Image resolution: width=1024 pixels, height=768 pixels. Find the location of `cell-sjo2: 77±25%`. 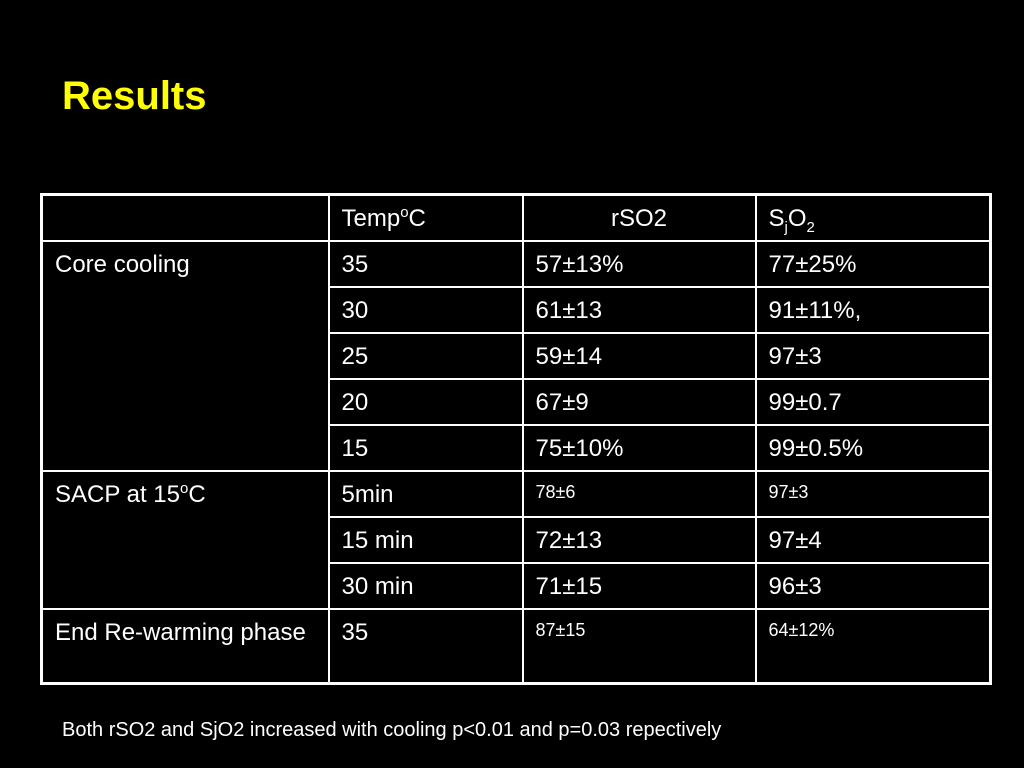

cell-sjo2: 77±25% is located at coordinates (873, 264).